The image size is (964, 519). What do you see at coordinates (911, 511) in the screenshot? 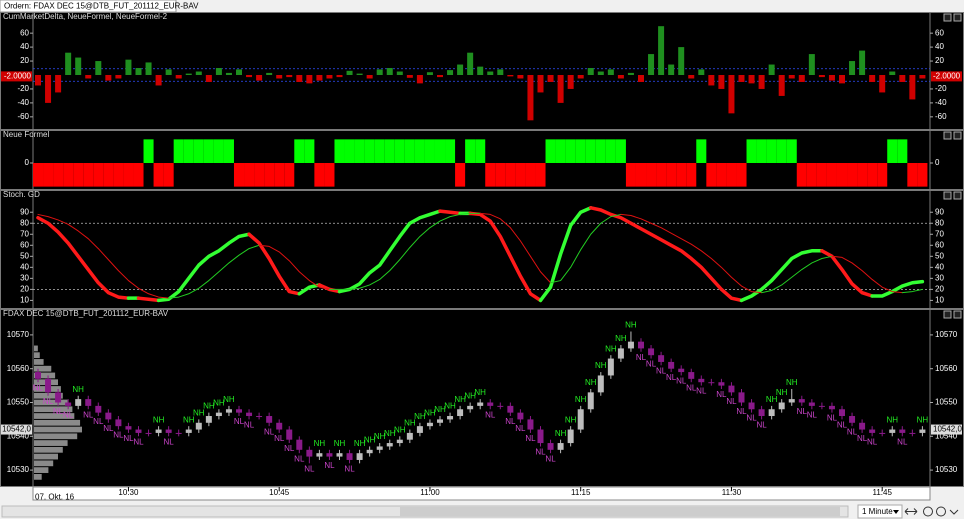
I see `pan-button` at bounding box center [911, 511].